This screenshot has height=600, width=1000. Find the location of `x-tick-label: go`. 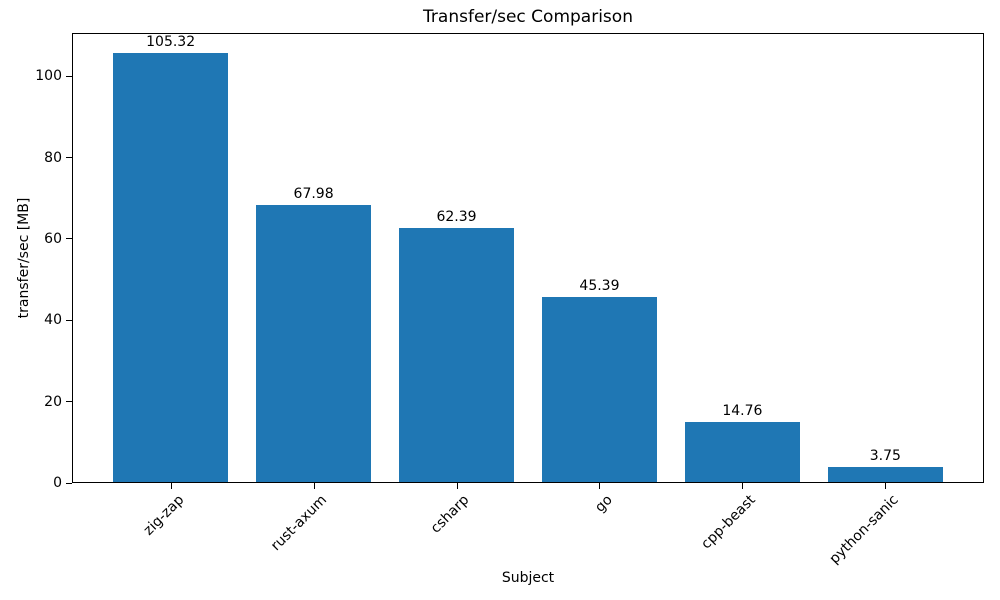

x-tick-label: go is located at coordinates (604, 504).